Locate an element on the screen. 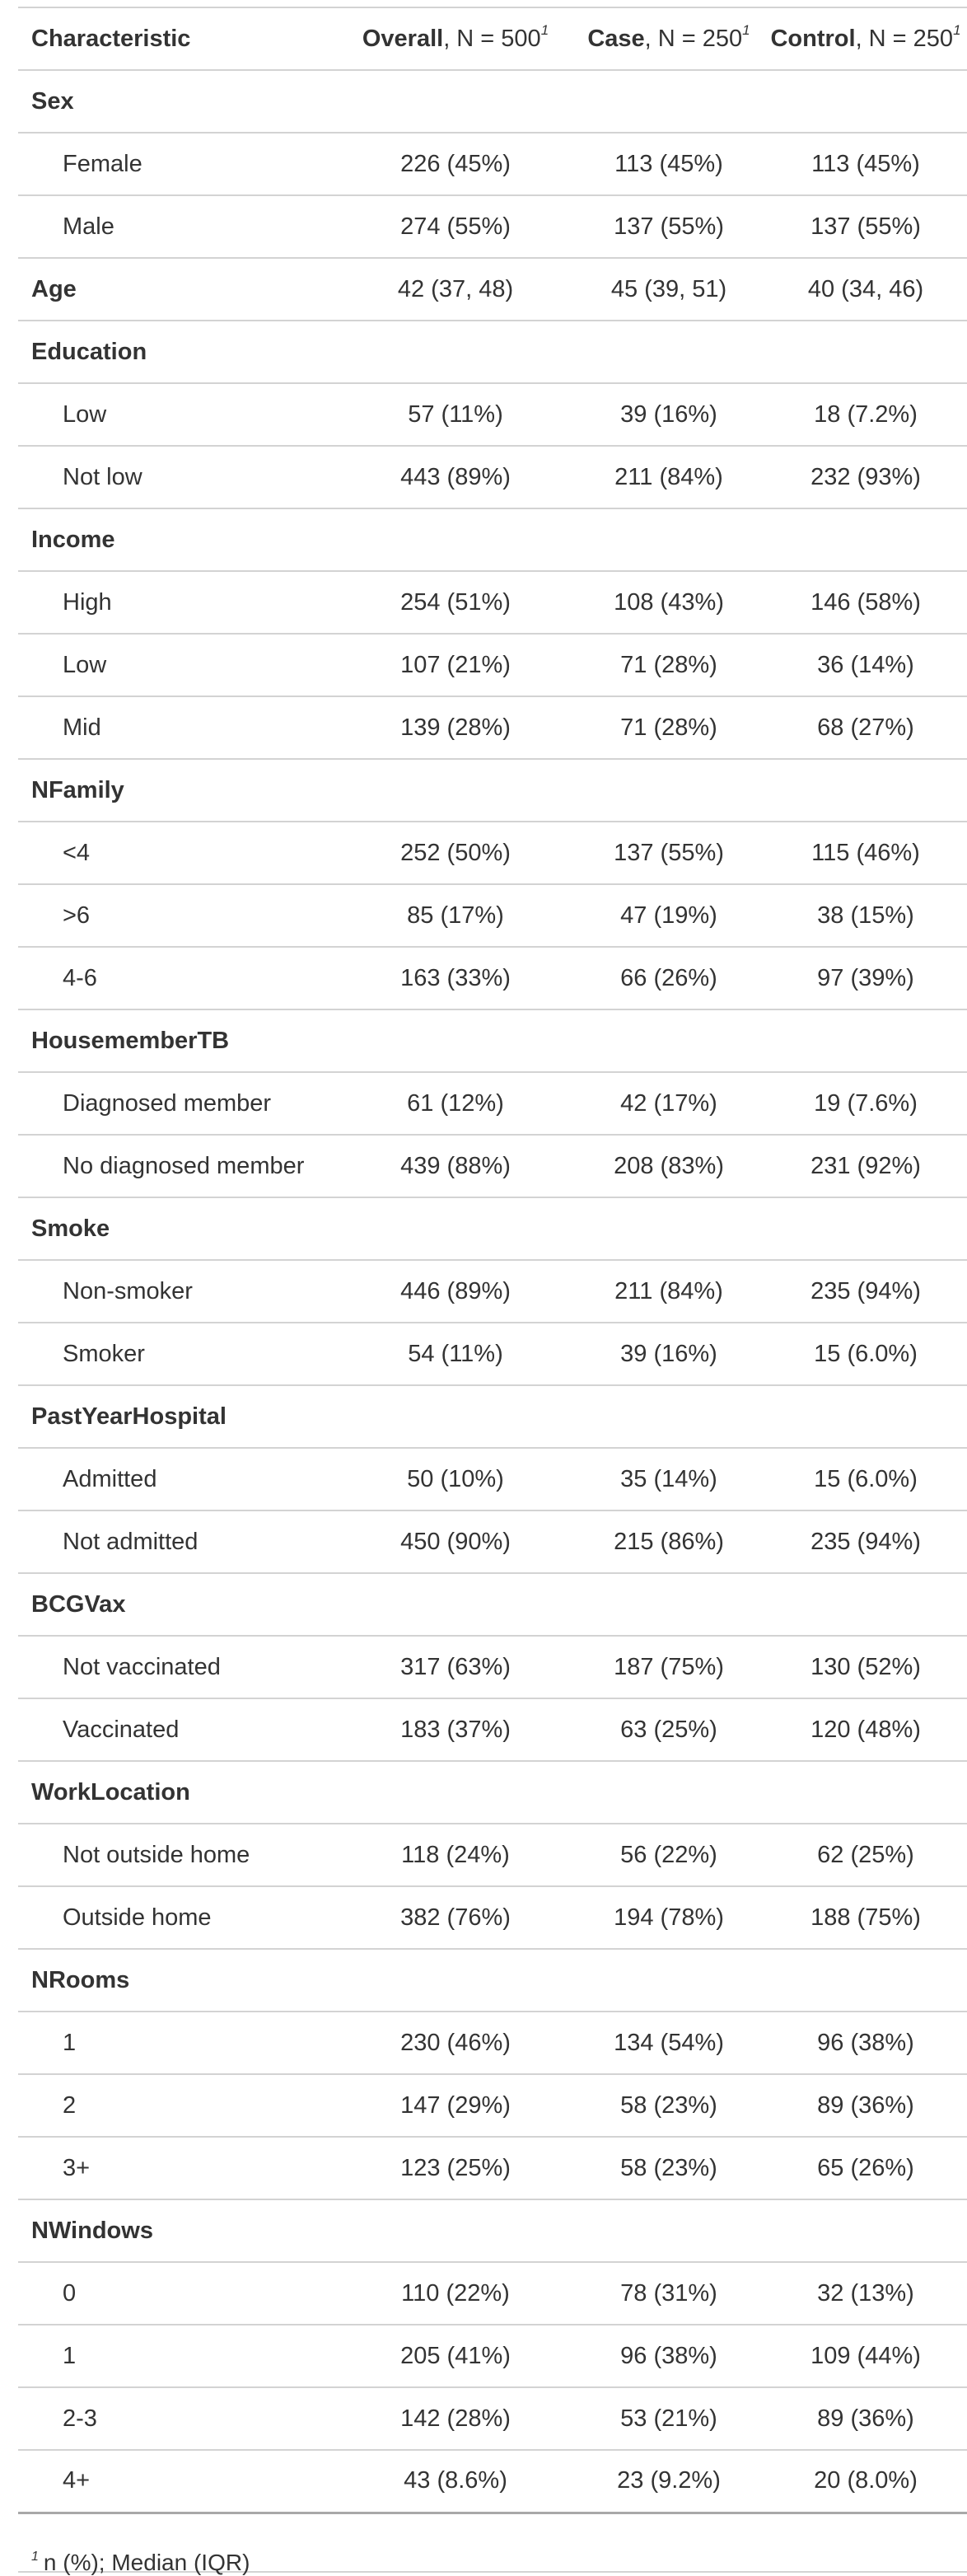  level-label: Smoker is located at coordinates (177, 1354).